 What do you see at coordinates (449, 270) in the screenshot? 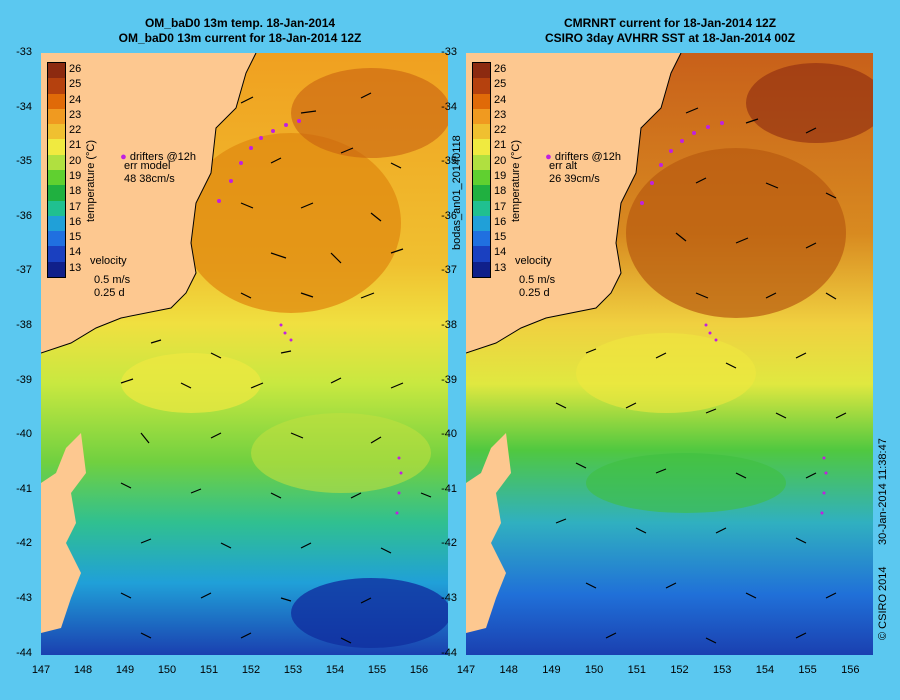
I see `right-y-tick: -37` at bounding box center [449, 270].